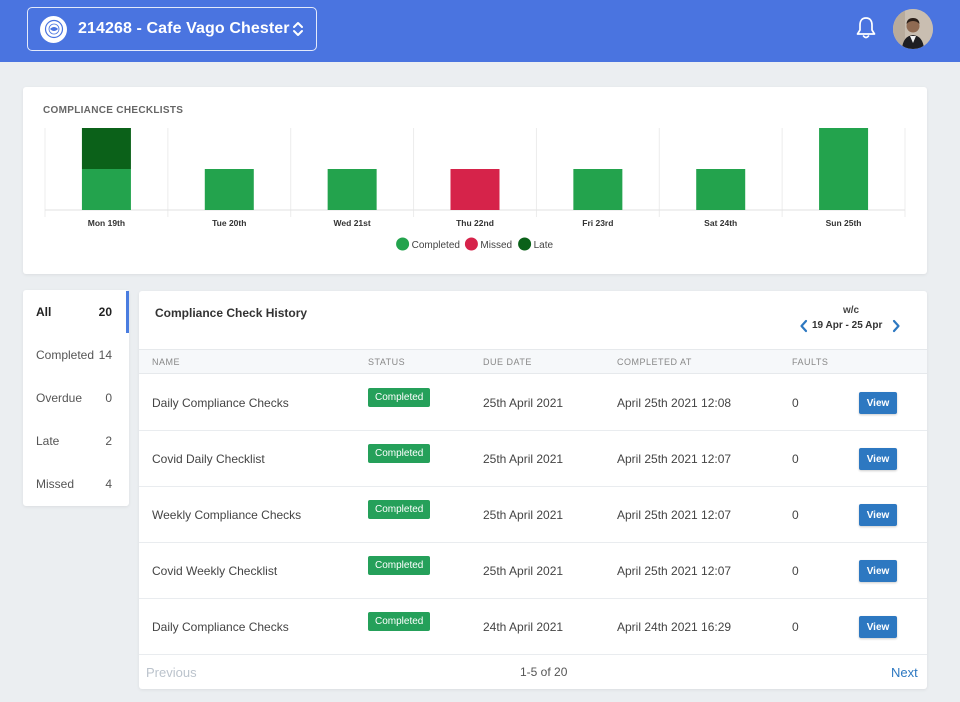 The image size is (960, 702). I want to click on chevron-left-icon, so click(804, 328).